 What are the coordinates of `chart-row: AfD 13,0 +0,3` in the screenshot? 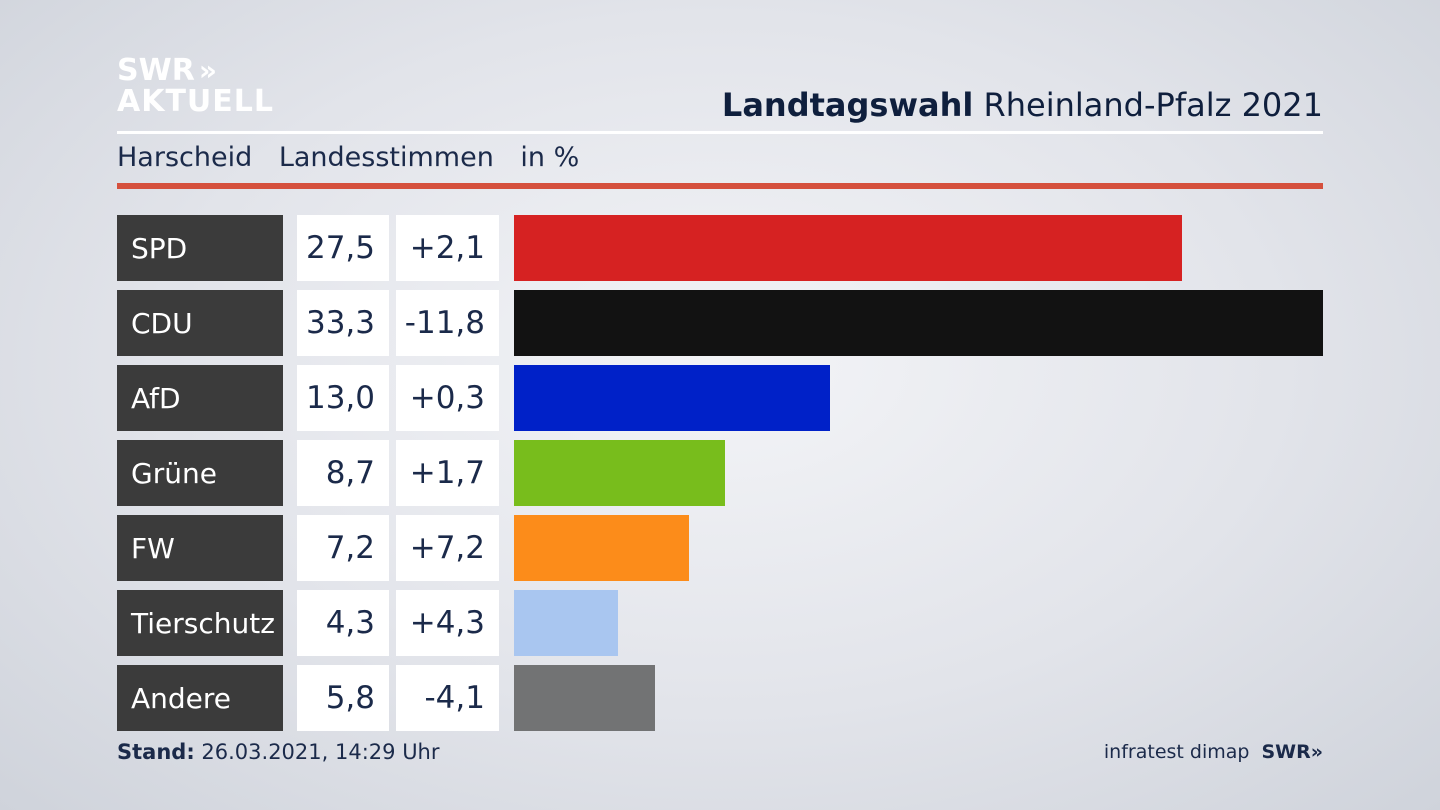 It's located at (720, 398).